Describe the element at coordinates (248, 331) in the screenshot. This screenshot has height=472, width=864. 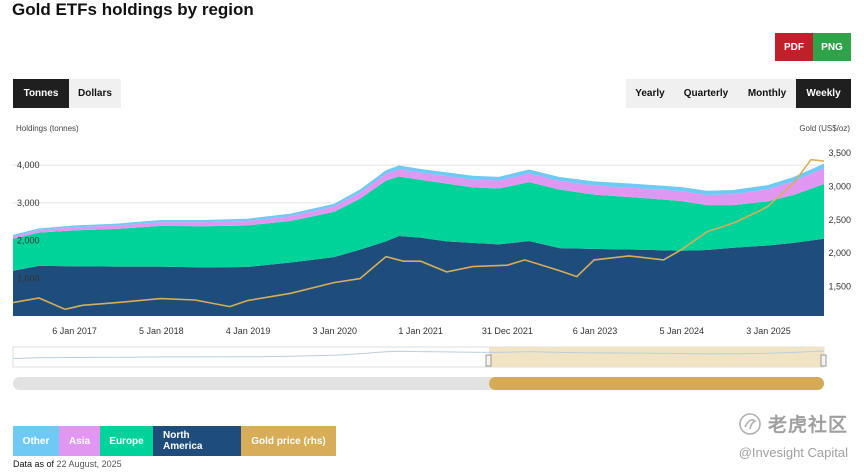
I see `x-tick-label: 4 Jan 2019` at that location.